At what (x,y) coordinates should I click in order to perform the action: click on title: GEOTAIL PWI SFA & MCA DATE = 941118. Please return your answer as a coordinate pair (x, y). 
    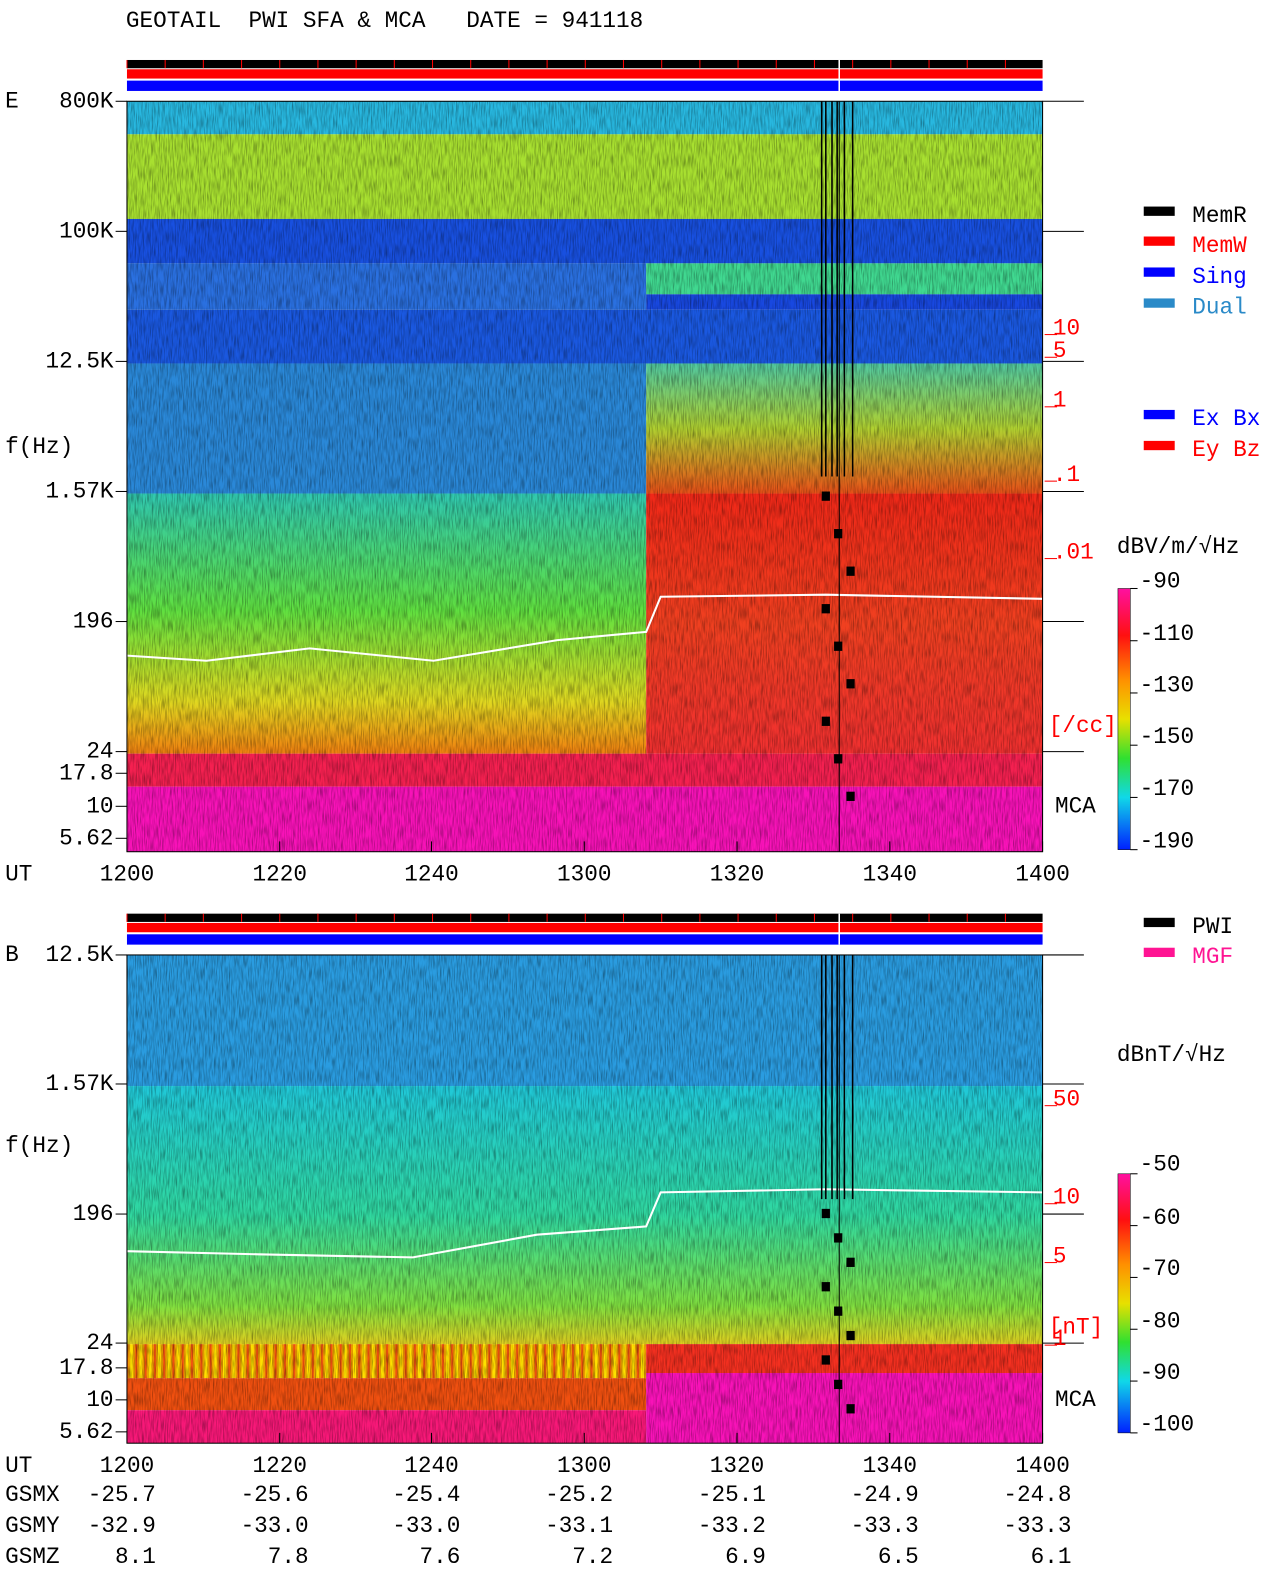
    Looking at the image, I should click on (384, 21).